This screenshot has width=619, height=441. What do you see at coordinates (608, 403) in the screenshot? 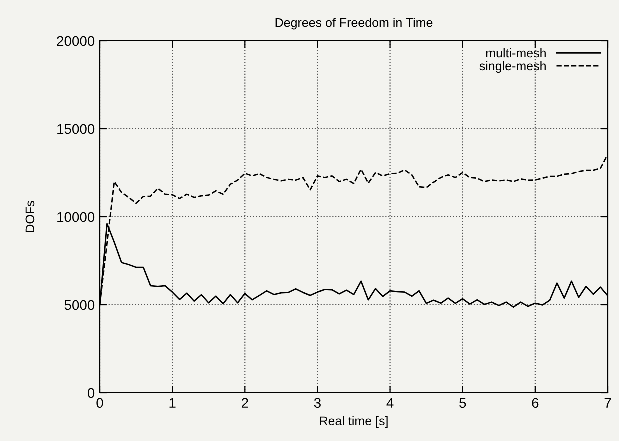
I see `x-tick-label: 7` at bounding box center [608, 403].